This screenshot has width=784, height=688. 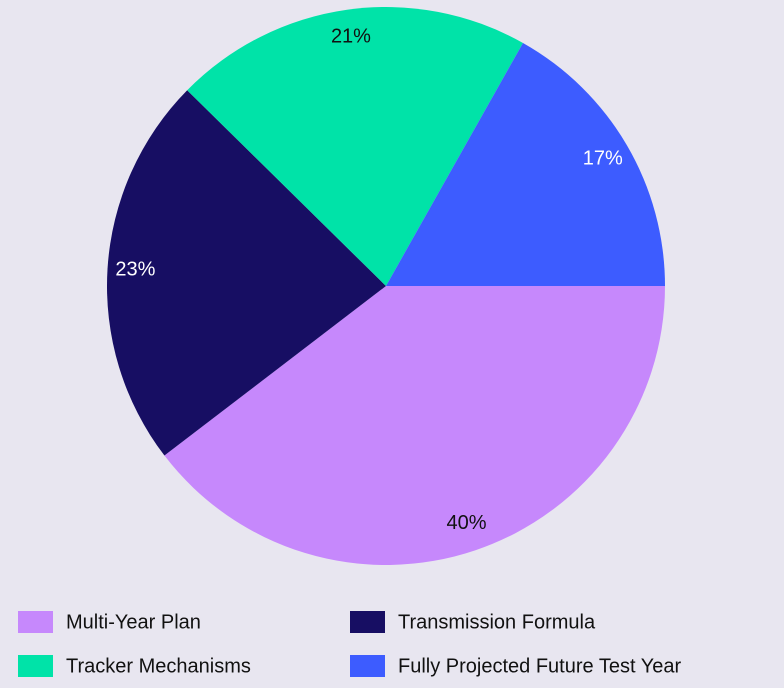 What do you see at coordinates (135, 270) in the screenshot?
I see `slice-label: 23%` at bounding box center [135, 270].